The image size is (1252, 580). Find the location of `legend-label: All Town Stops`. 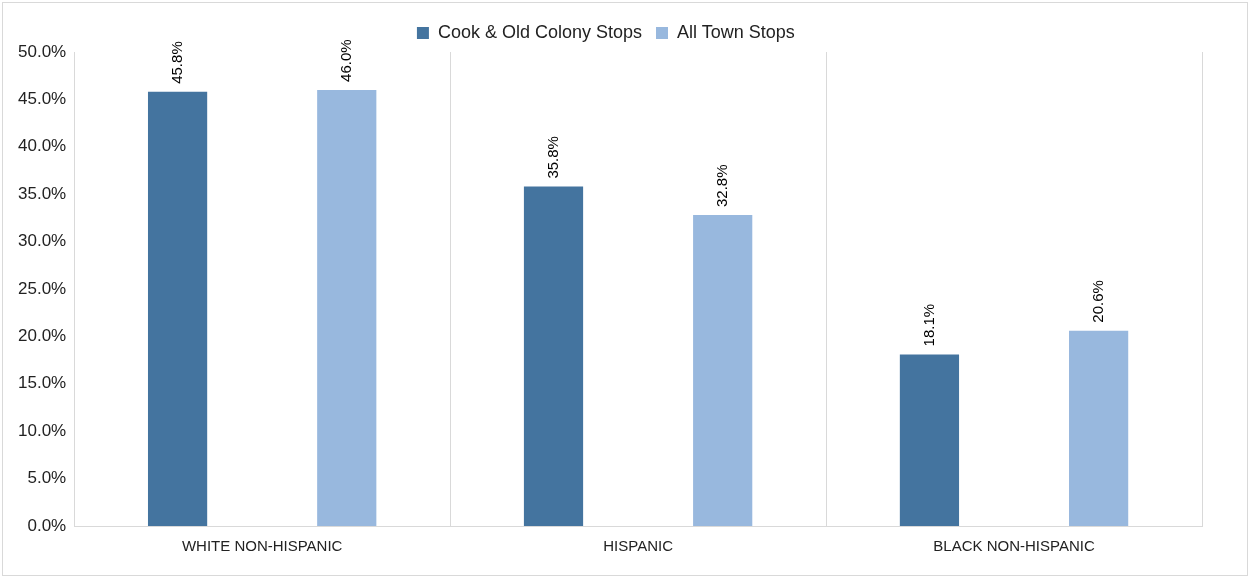

legend-label: All Town Stops is located at coordinates (736, 31).